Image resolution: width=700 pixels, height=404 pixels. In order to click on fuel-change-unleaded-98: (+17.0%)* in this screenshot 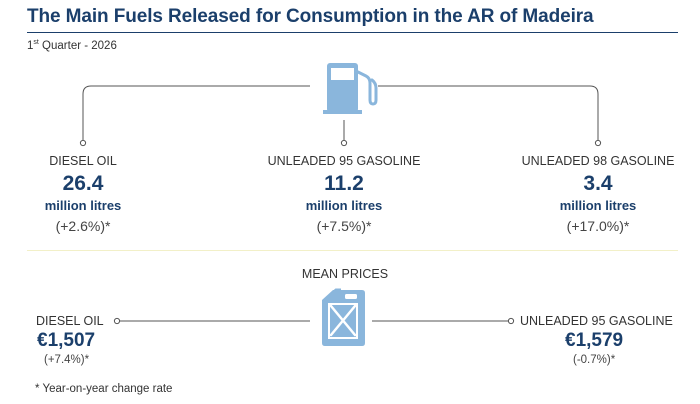, I will do `click(598, 226)`.